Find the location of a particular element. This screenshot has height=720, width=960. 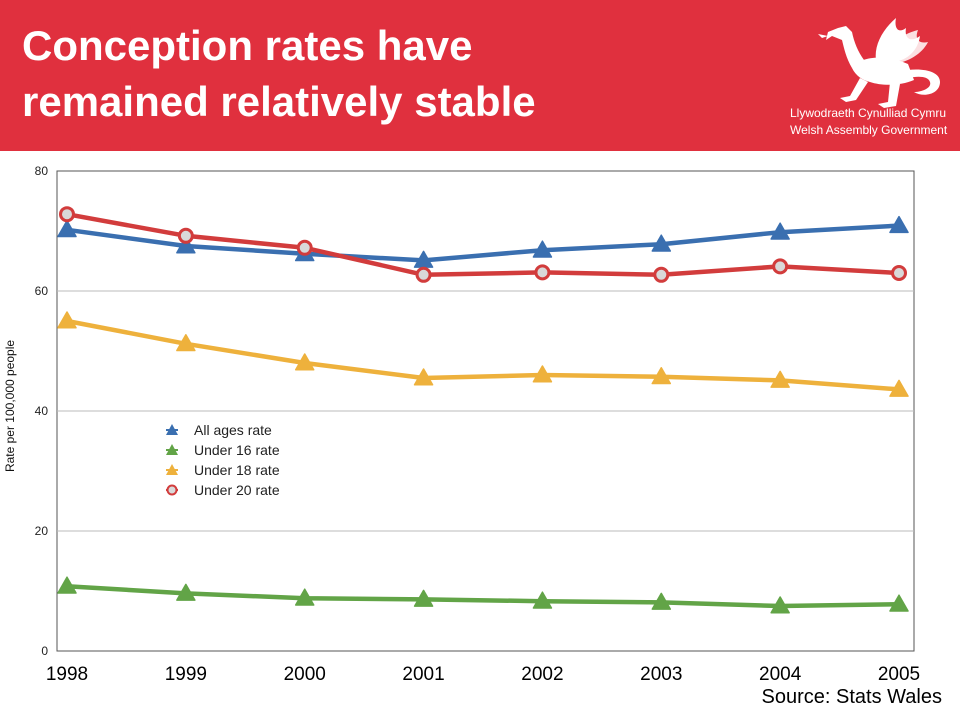

y-tick-label: 0 is located at coordinates (44, 651).